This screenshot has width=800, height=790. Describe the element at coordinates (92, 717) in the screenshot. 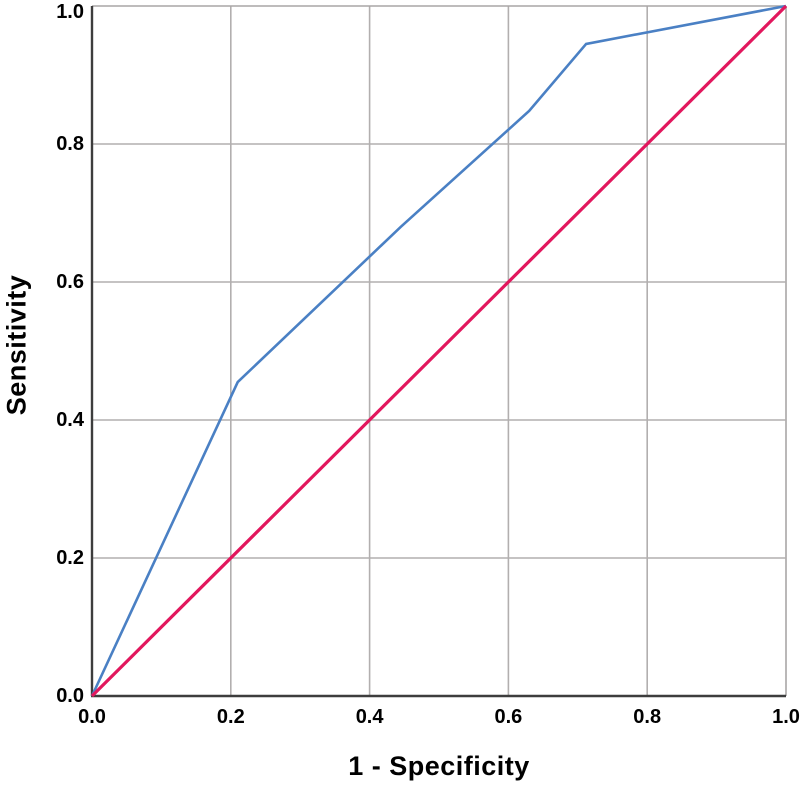

I see `x-tick-label: 0.0` at that location.